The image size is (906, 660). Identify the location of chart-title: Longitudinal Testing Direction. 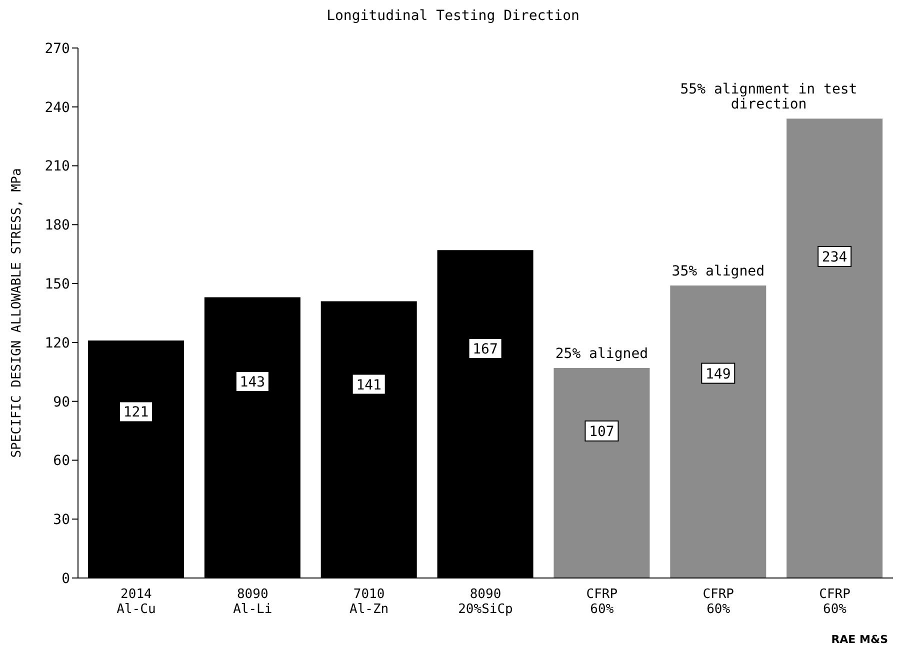
(453, 16).